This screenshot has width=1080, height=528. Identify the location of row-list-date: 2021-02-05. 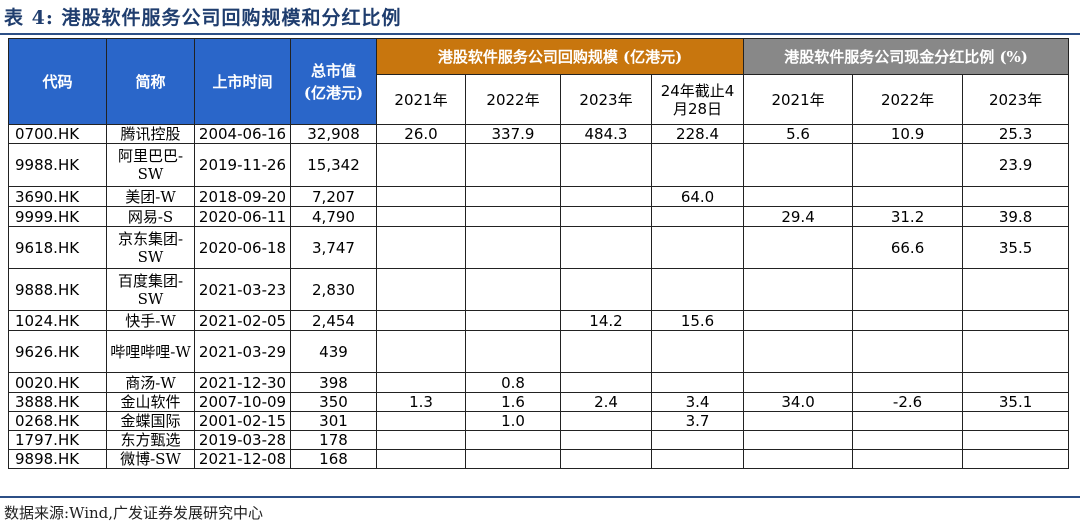
(242, 320).